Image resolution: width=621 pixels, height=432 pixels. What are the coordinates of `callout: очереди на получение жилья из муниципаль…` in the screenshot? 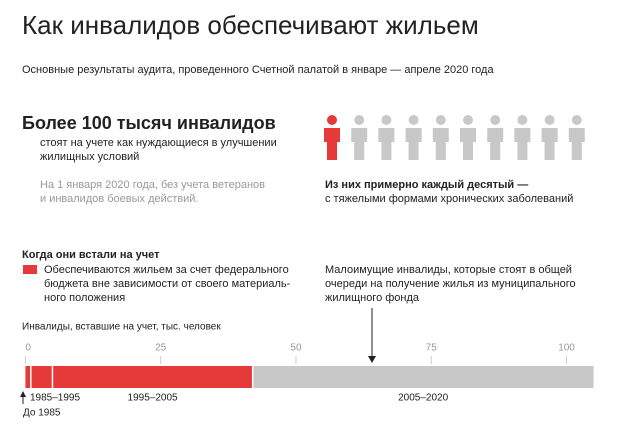 It's located at (450, 284).